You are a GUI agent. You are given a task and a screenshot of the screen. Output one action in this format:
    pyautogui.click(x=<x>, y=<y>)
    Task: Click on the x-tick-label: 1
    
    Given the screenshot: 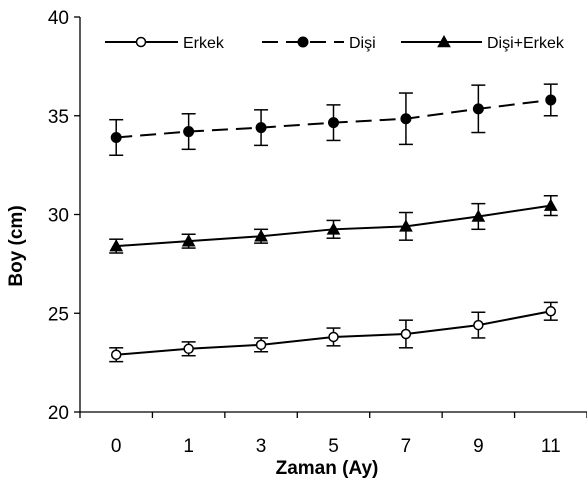 What is the action you would take?
    pyautogui.click(x=188, y=446)
    